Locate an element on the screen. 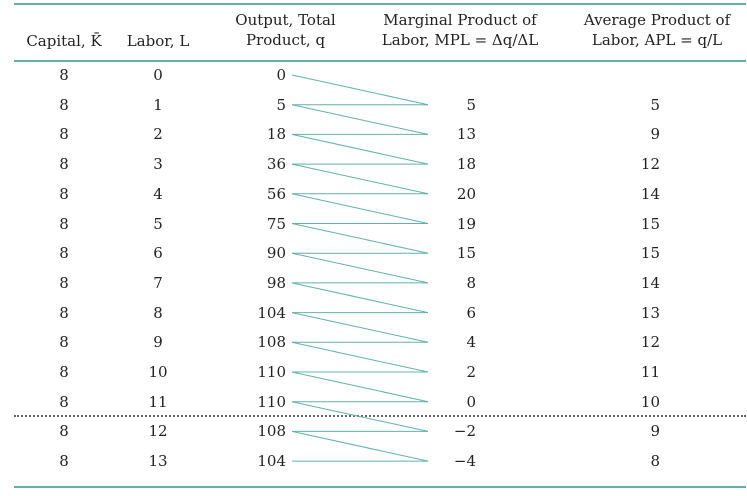 The height and width of the screenshot is (496, 747). output-cell: 56 is located at coordinates (276, 193).